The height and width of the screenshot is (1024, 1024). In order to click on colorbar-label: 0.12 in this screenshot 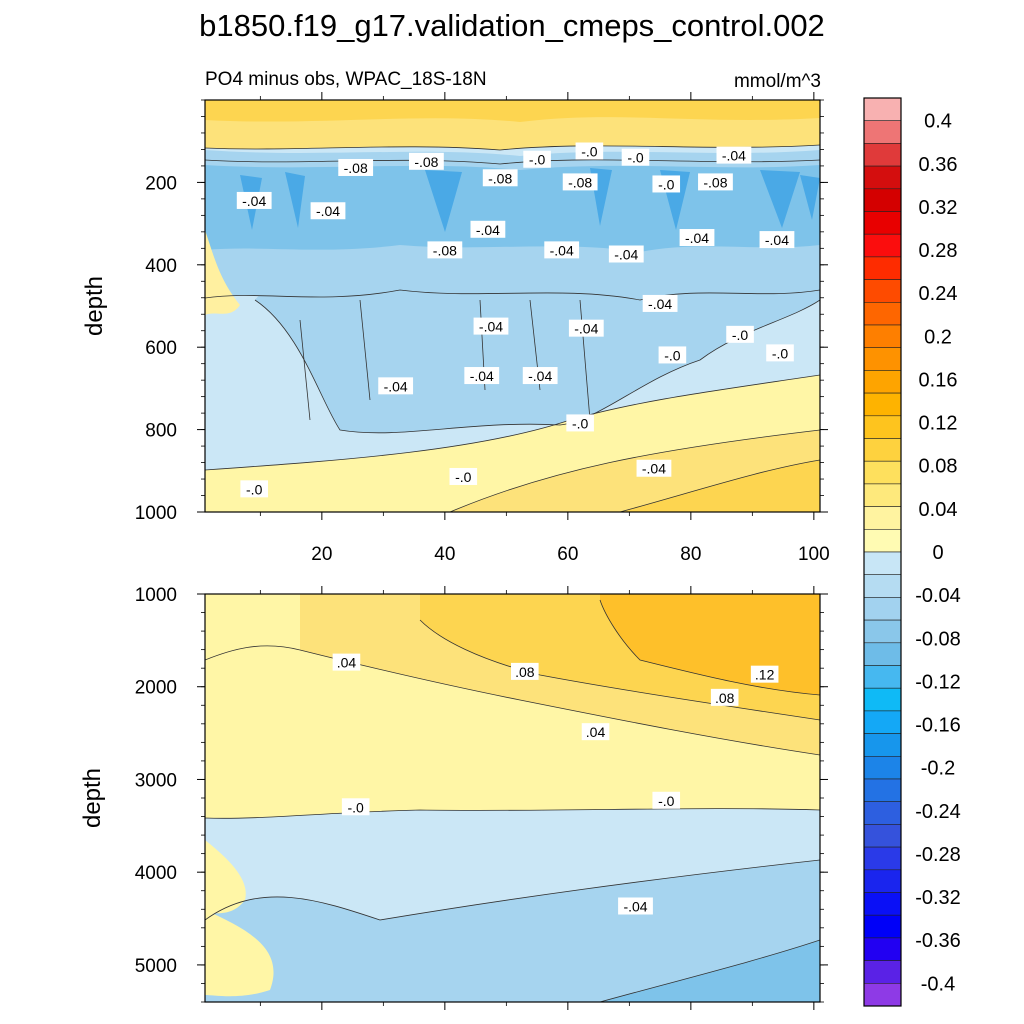, I will do `click(938, 424)`.